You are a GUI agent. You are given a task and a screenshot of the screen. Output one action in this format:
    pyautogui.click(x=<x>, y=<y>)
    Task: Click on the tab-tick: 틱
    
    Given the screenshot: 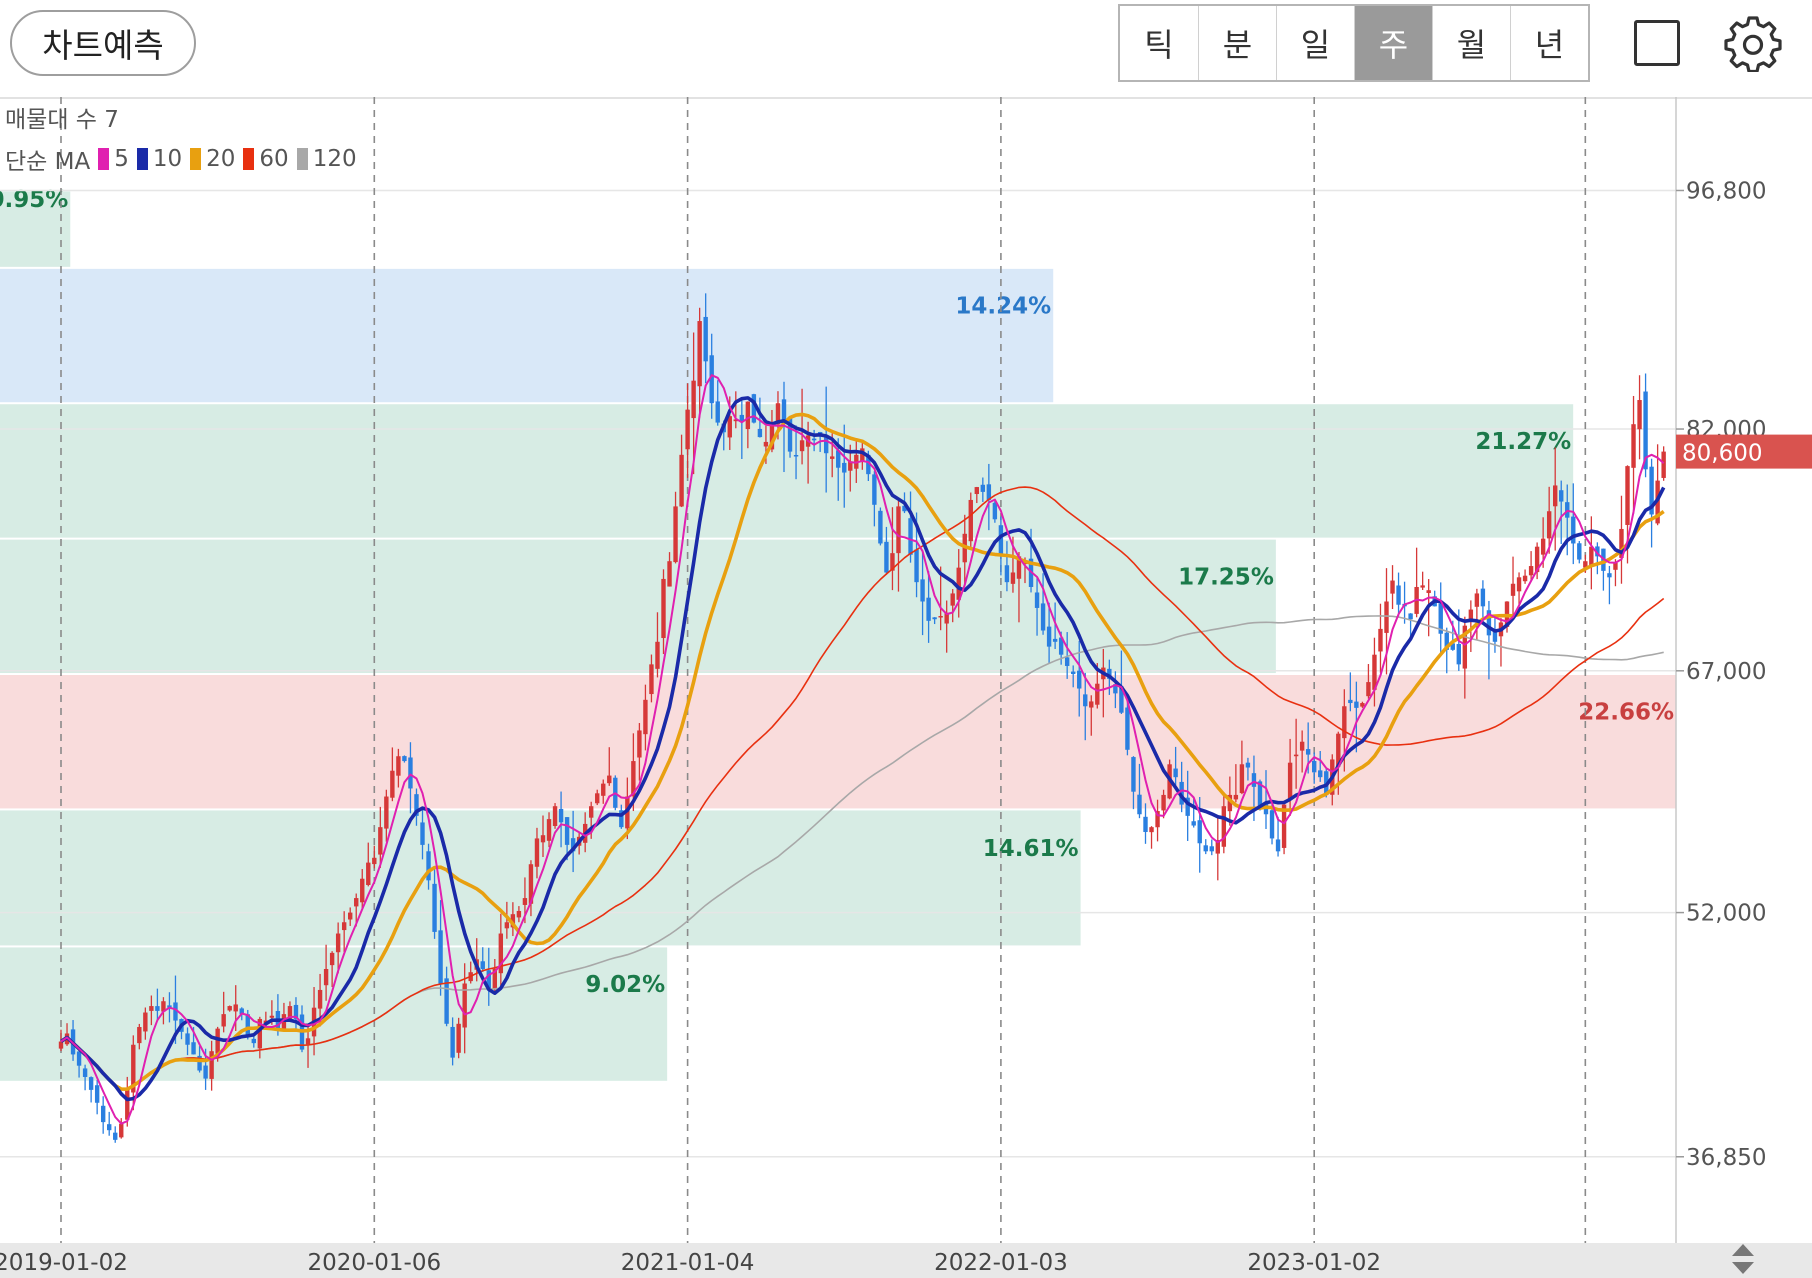 What is the action you would take?
    pyautogui.click(x=1159, y=45)
    